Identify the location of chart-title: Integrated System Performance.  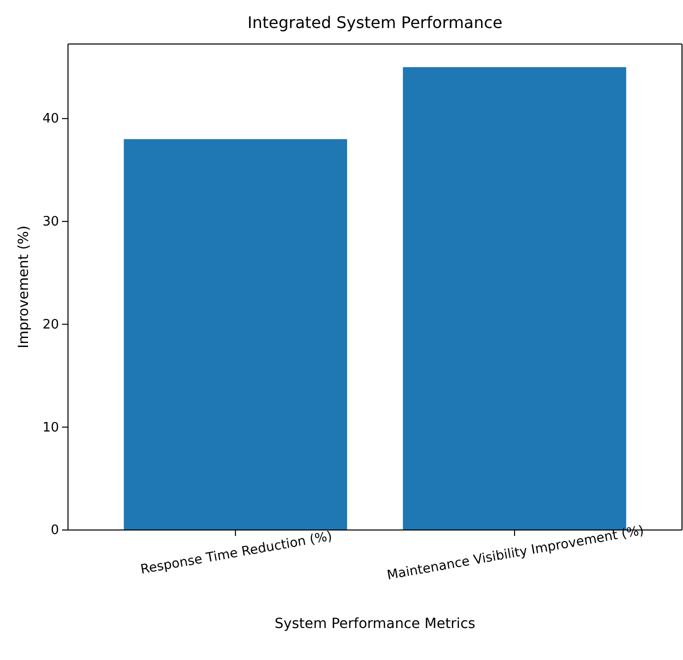
(375, 22).